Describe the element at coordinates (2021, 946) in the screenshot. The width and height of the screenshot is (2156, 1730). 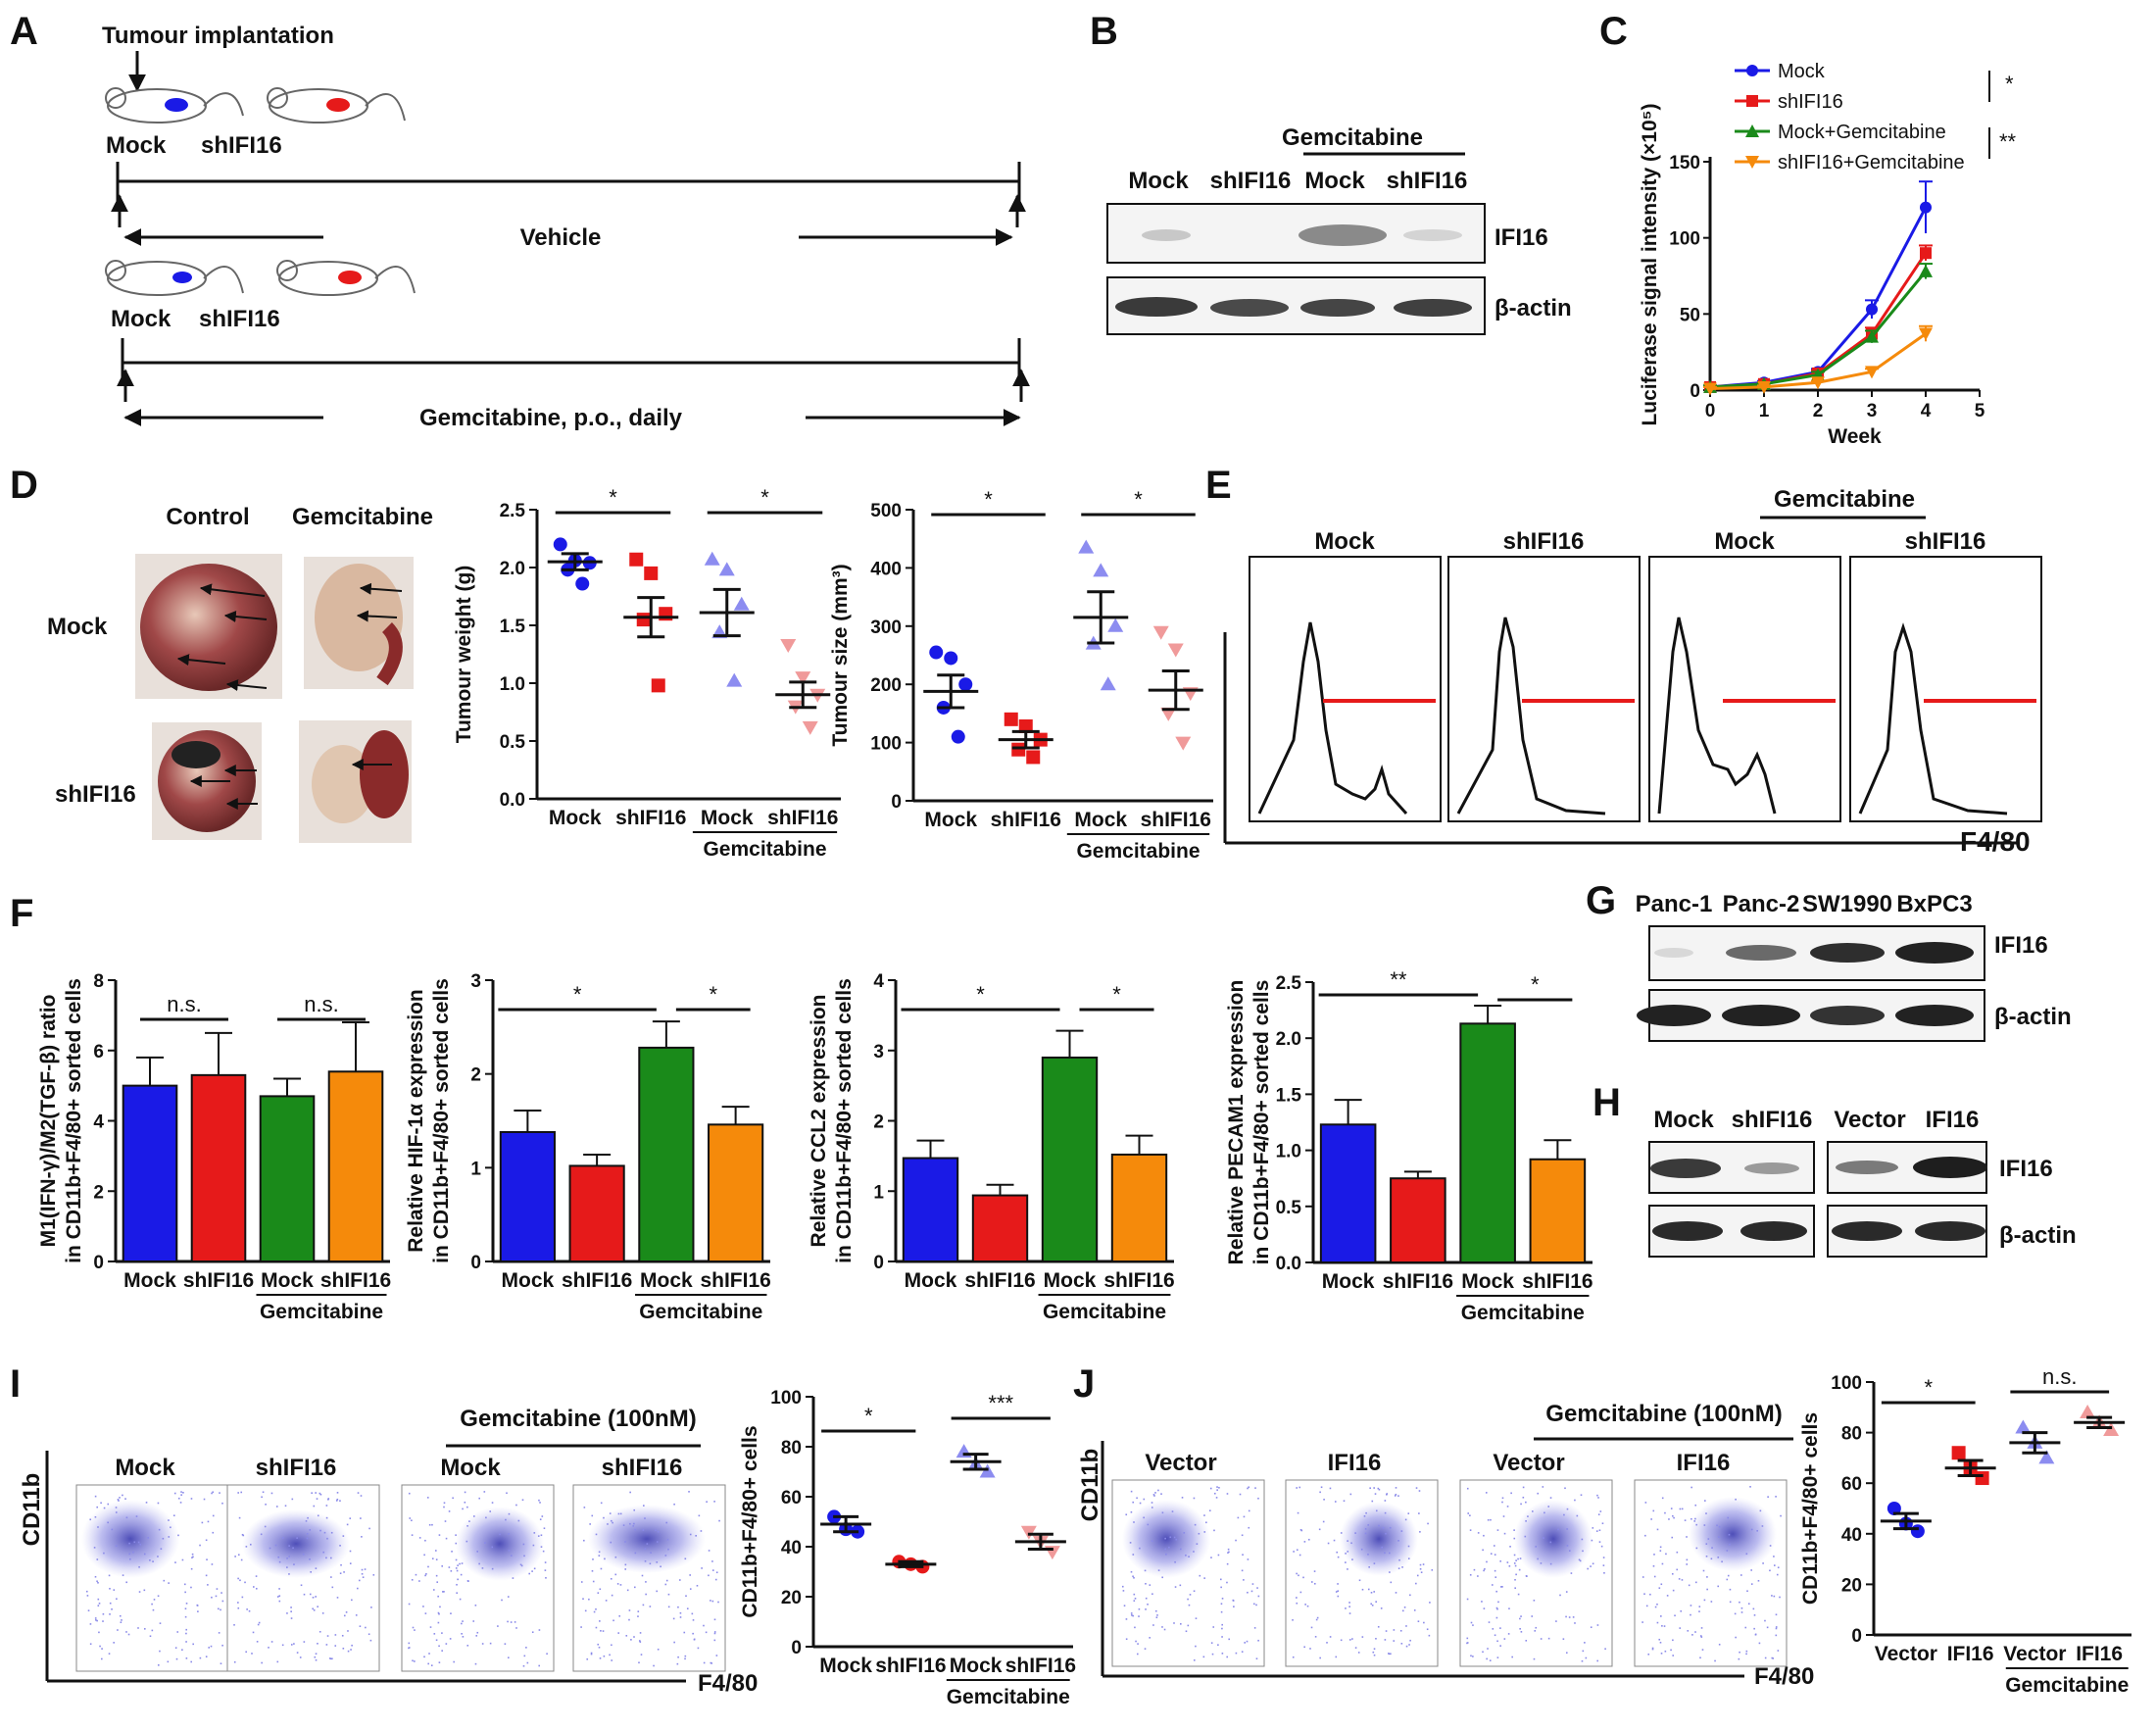
I see `g-ifi16-label: IFI16` at that location.